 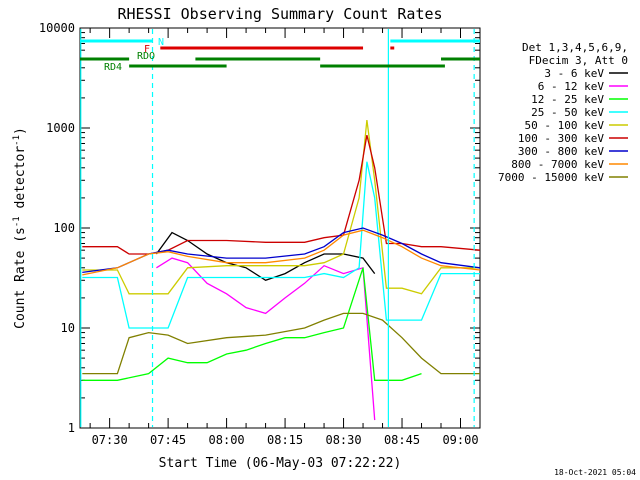 What do you see at coordinates (551, 177) in the screenshot?
I see `legend-entry-label: 7000 - 15000 keV` at bounding box center [551, 177].